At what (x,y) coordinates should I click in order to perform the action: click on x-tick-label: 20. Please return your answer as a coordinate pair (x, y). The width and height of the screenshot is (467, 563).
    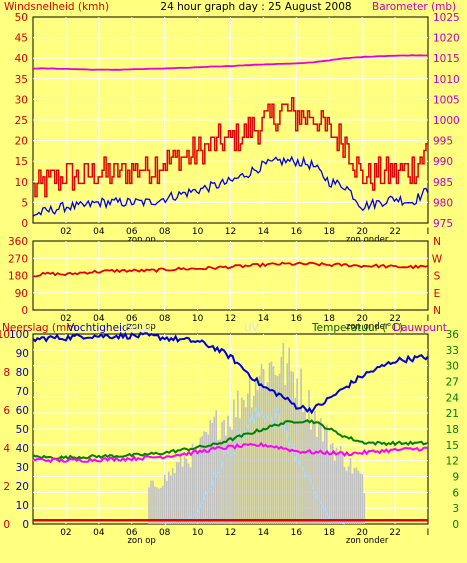
    Looking at the image, I should click on (362, 319).